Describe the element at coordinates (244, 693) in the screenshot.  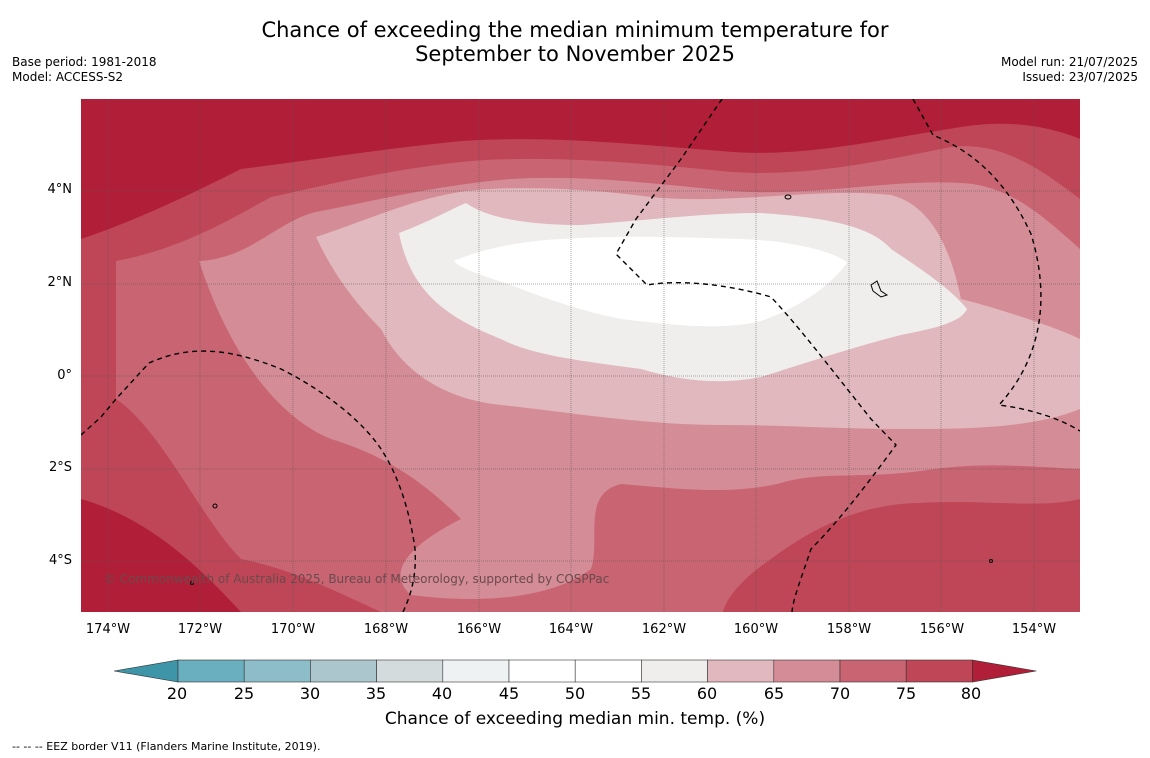
I see `colorbar-tick: 25` at that location.